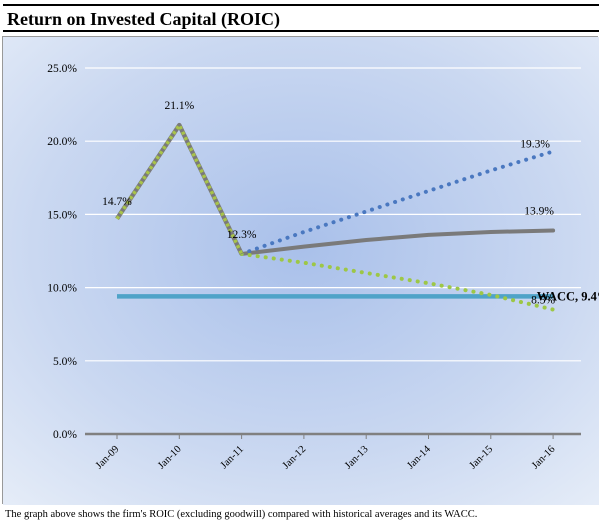 Image resolution: width=604 pixels, height=526 pixels. Describe the element at coordinates (117, 202) in the screenshot. I see `data-label: 14.7%` at that location.